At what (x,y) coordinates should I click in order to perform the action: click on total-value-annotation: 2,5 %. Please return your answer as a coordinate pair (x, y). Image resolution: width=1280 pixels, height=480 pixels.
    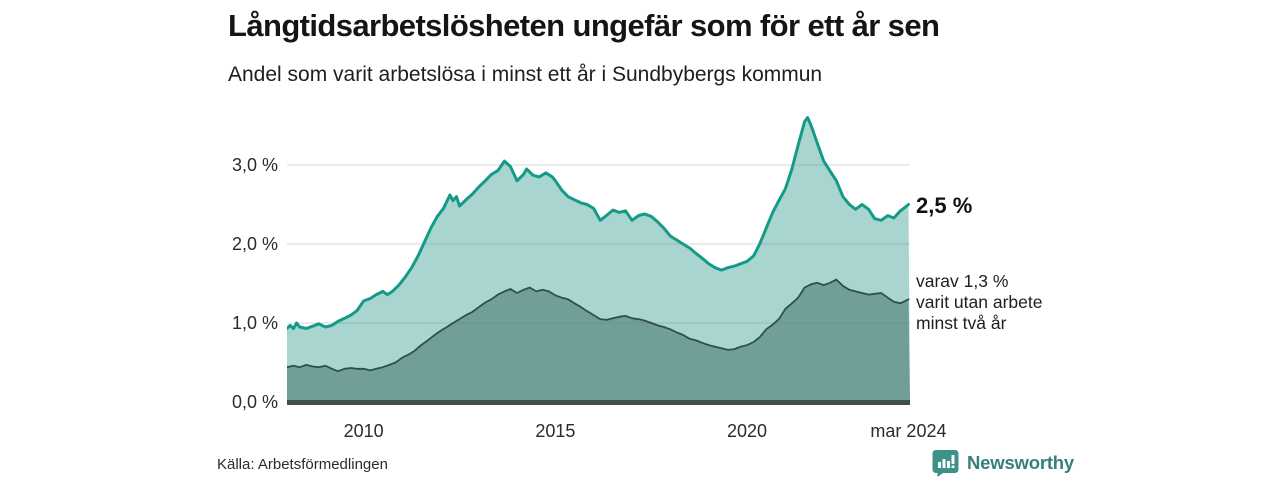
    Looking at the image, I should click on (944, 205).